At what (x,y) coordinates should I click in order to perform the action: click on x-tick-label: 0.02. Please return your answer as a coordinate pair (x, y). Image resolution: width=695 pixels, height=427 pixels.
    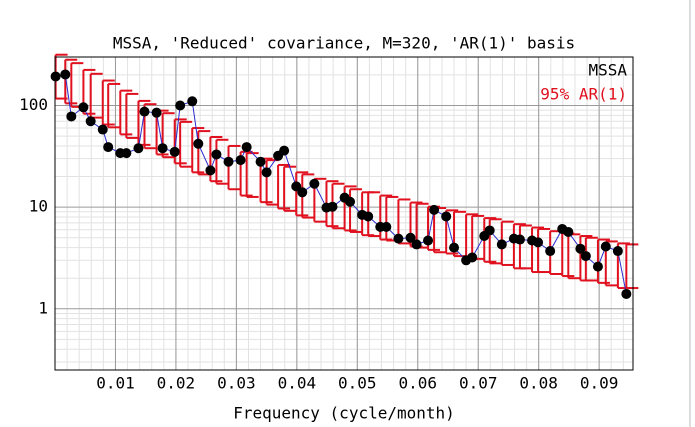
    Looking at the image, I should click on (176, 383).